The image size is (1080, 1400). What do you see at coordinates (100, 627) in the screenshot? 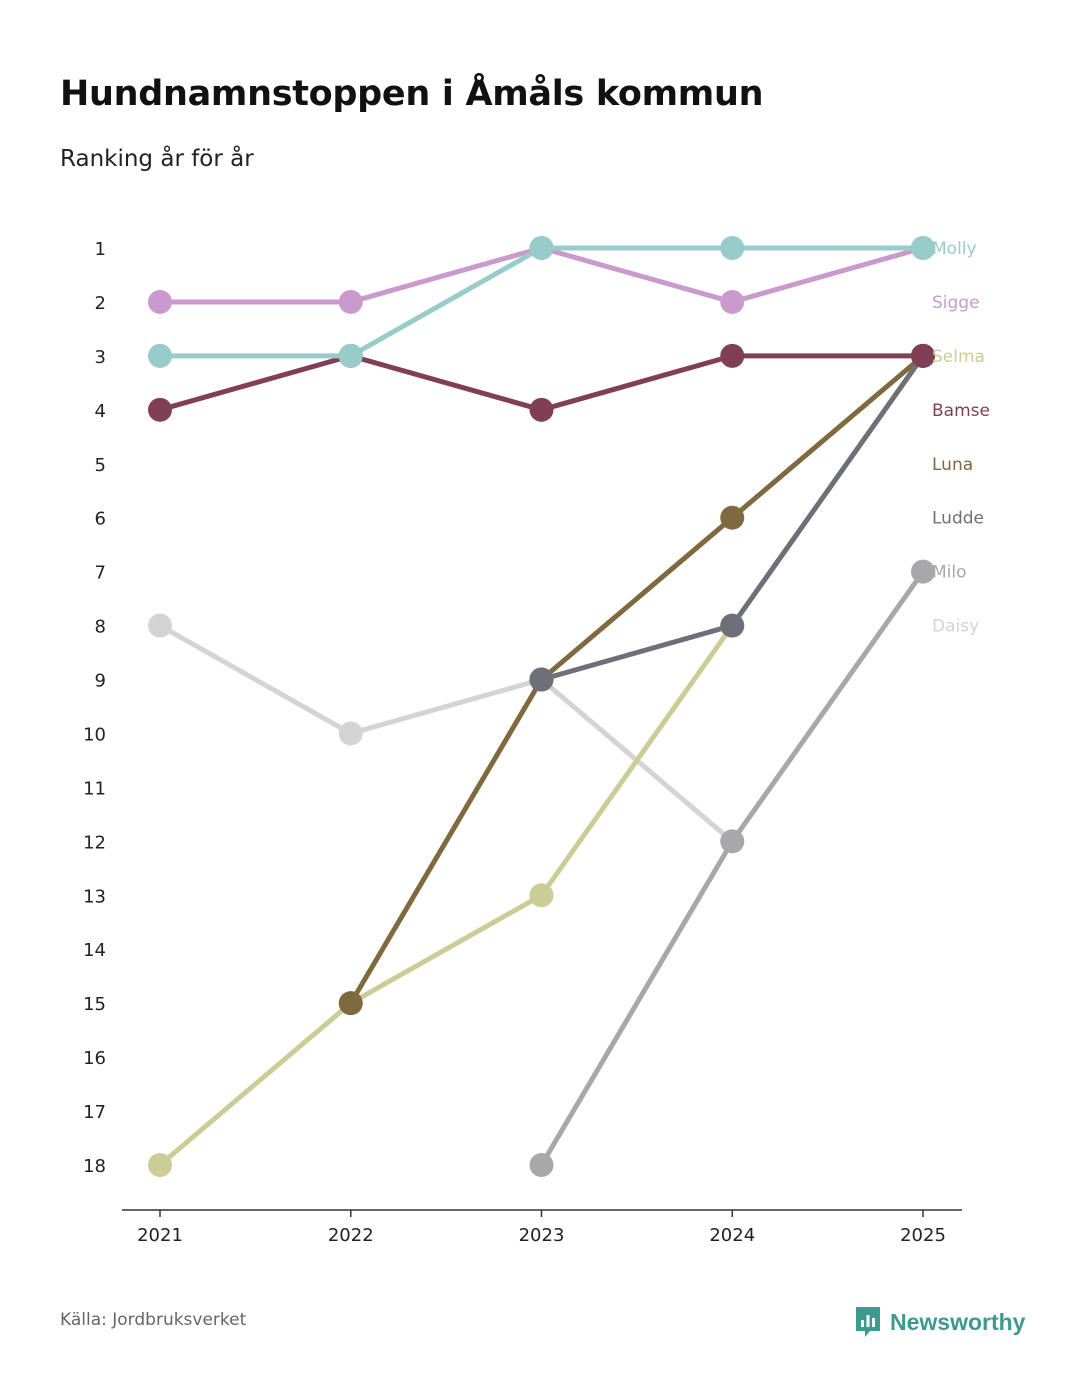
I see `y-tick-label: 8` at bounding box center [100, 627].